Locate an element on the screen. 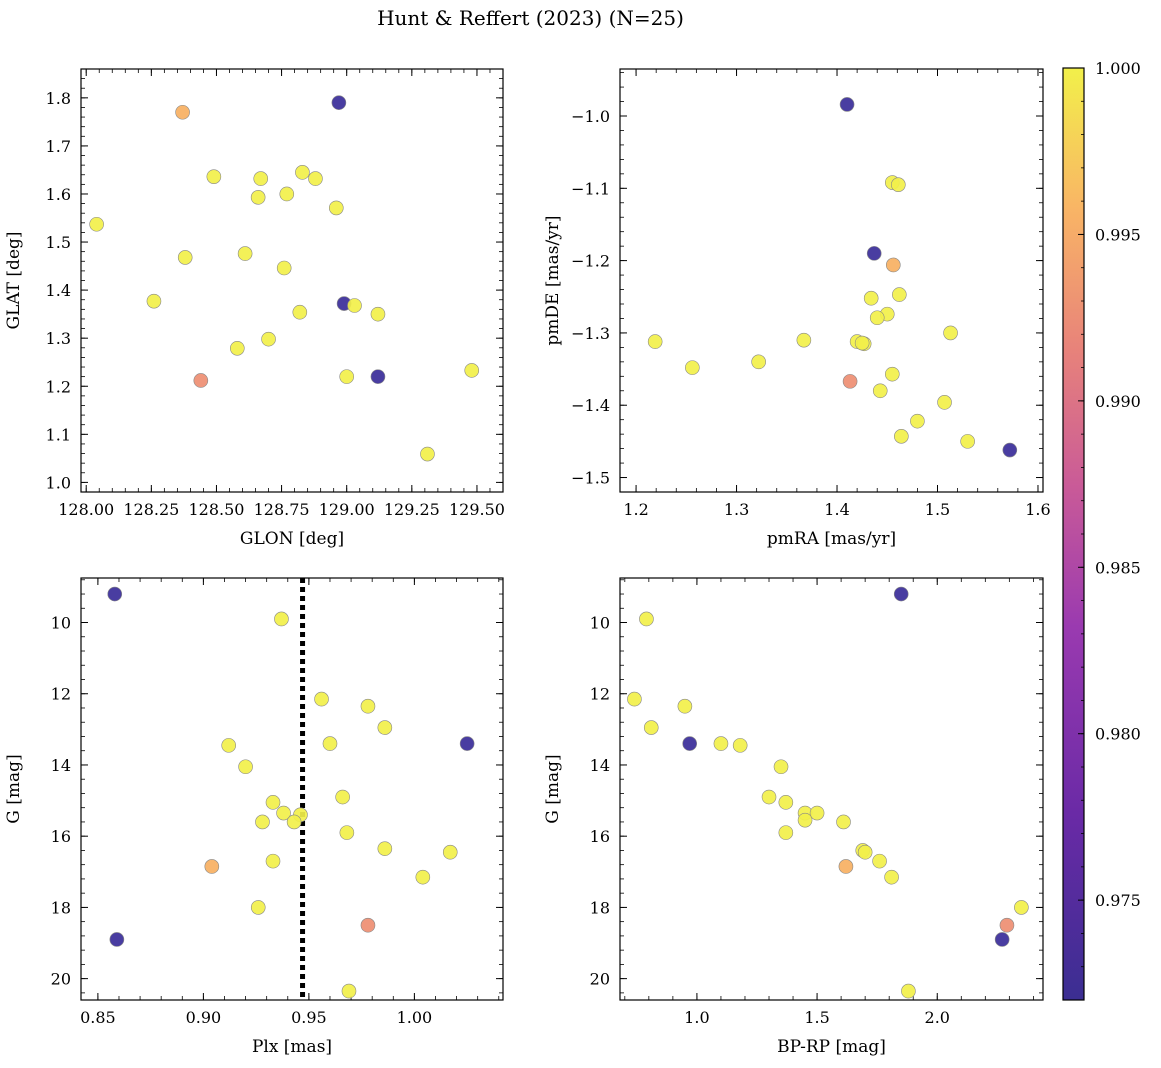  y-tick-label: 16 is located at coordinates (61, 836).